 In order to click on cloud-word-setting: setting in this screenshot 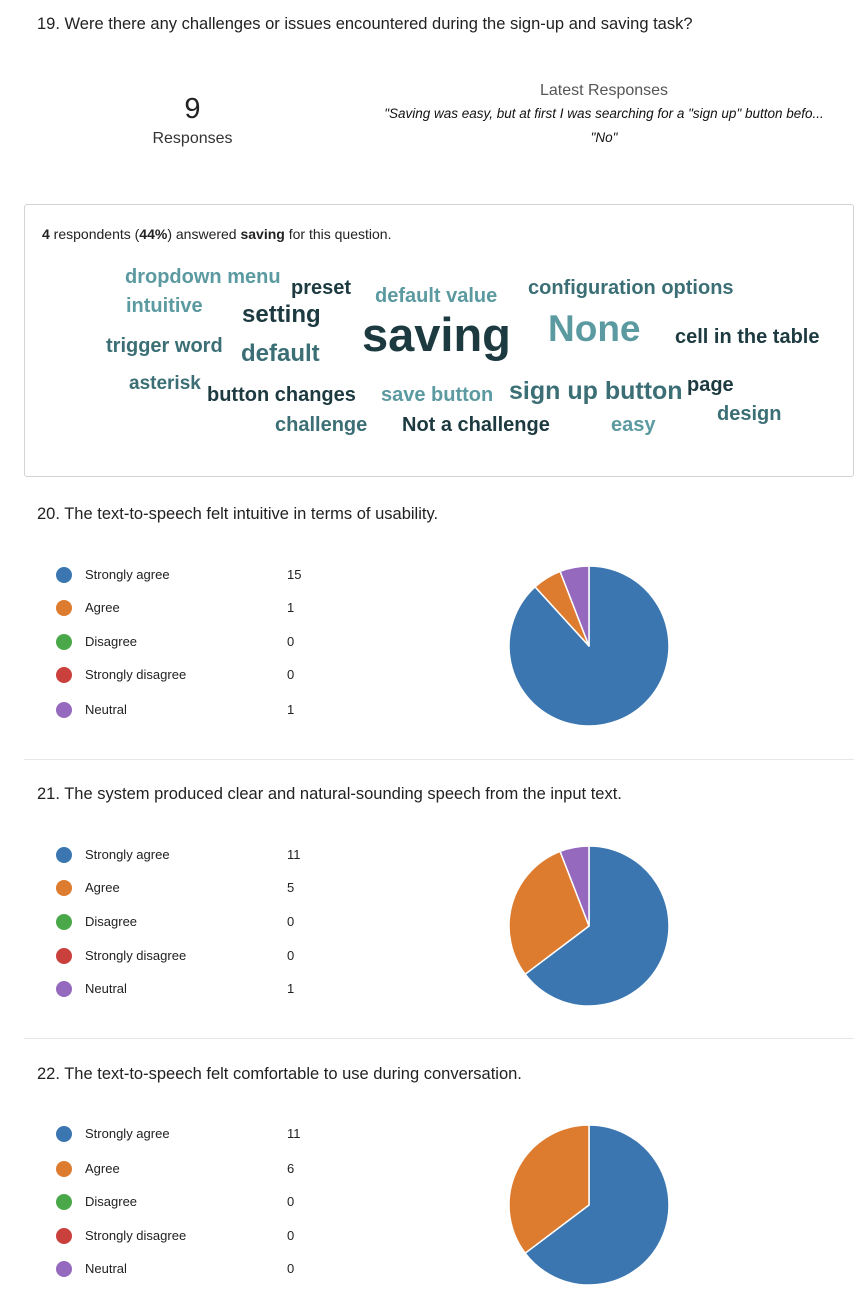, I will do `click(281, 314)`.